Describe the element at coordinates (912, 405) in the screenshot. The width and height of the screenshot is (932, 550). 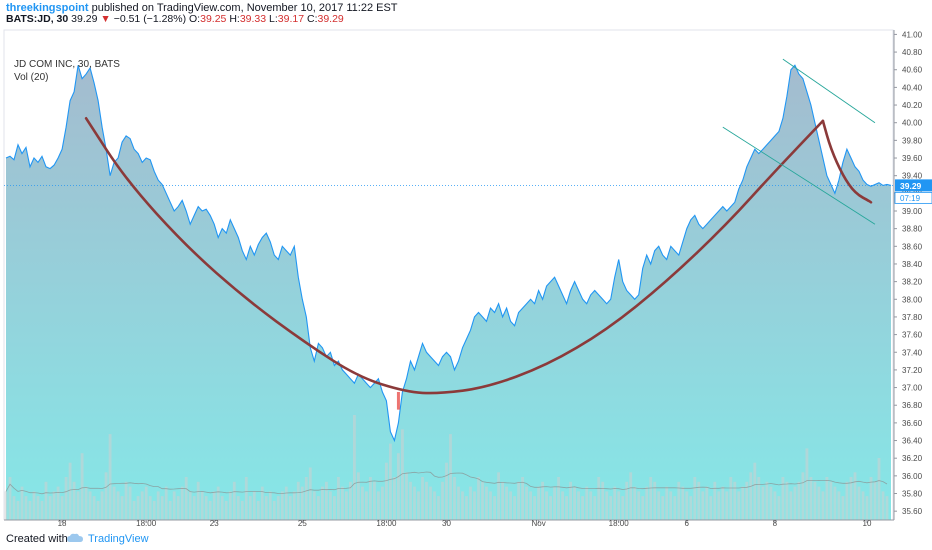
I see `y-tick-label: 36.80` at that location.